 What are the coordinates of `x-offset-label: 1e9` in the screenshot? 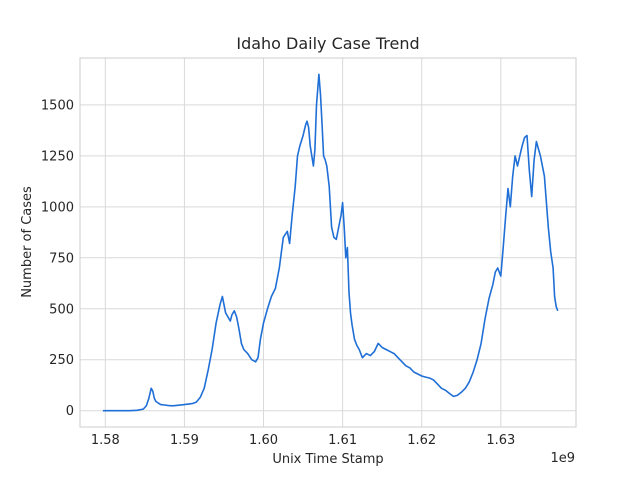 It's located at (562, 458).